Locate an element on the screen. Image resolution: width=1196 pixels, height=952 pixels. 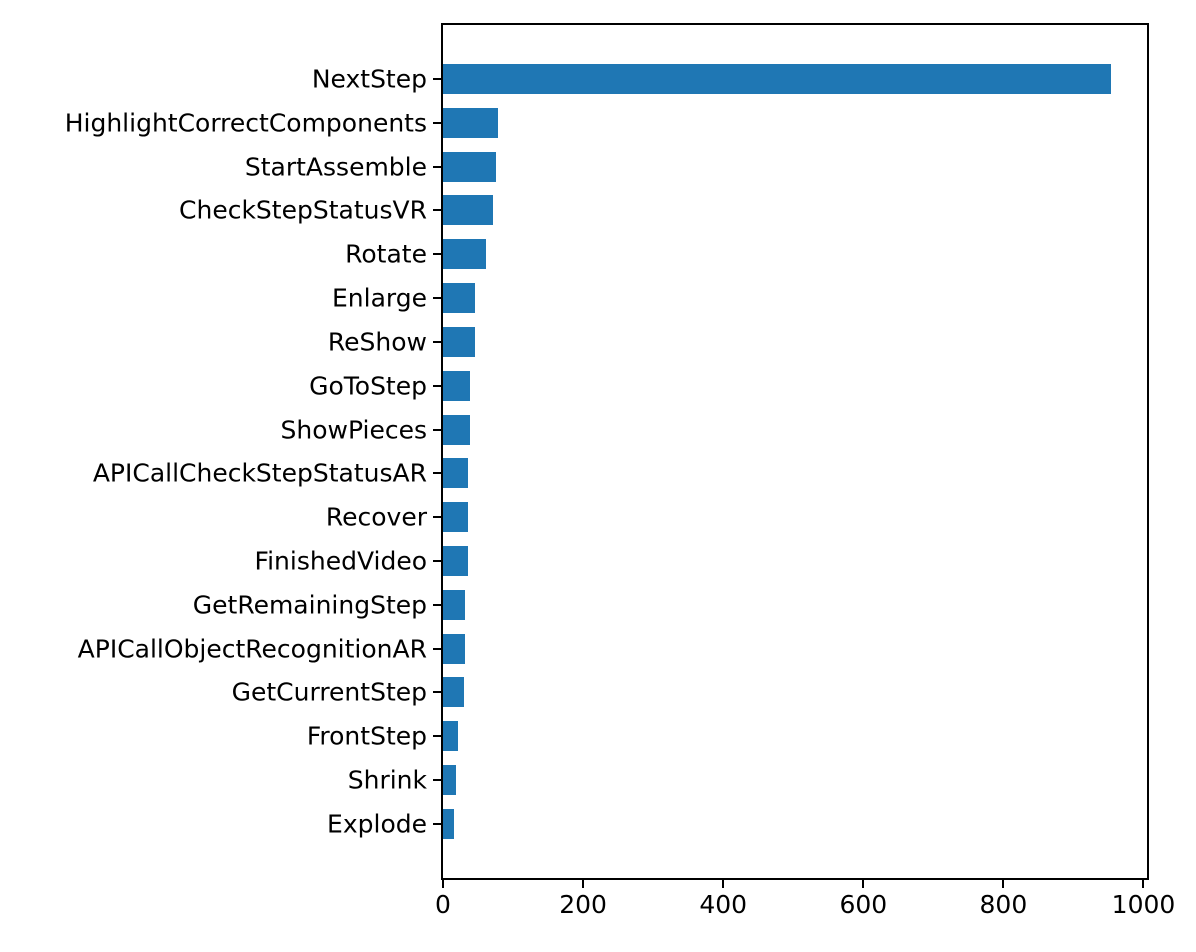
y-tick-label: GoToStep is located at coordinates (368, 386).